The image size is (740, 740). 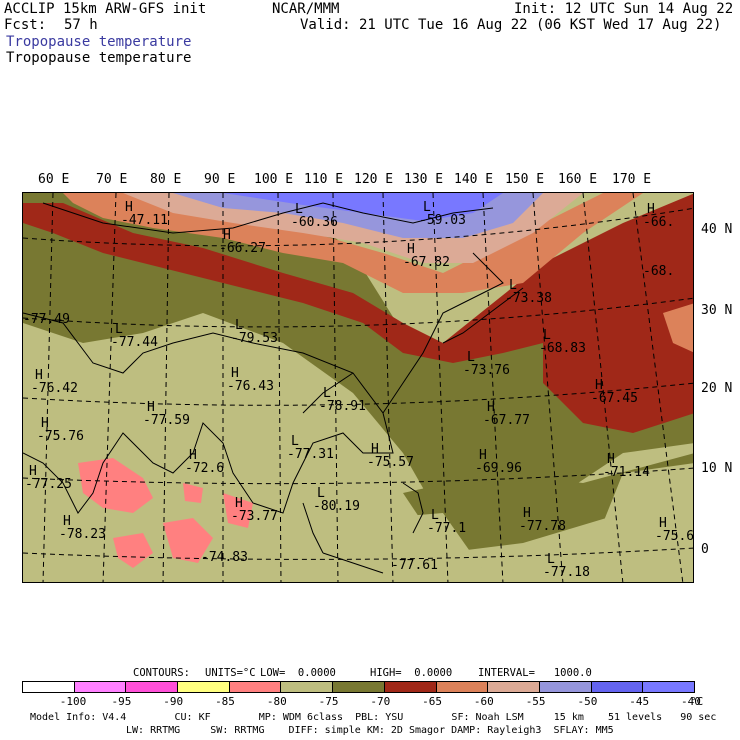 What do you see at coordinates (25, 25) in the screenshot?
I see `forecast-label: Fcst:` at bounding box center [25, 25].